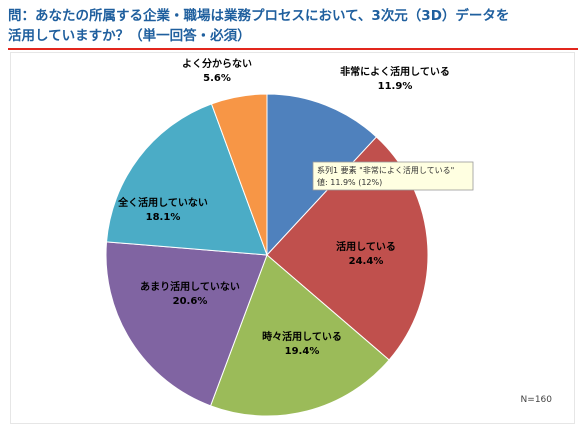  What do you see at coordinates (537, 400) in the screenshot?
I see `sample-size-label: N=160` at bounding box center [537, 400].